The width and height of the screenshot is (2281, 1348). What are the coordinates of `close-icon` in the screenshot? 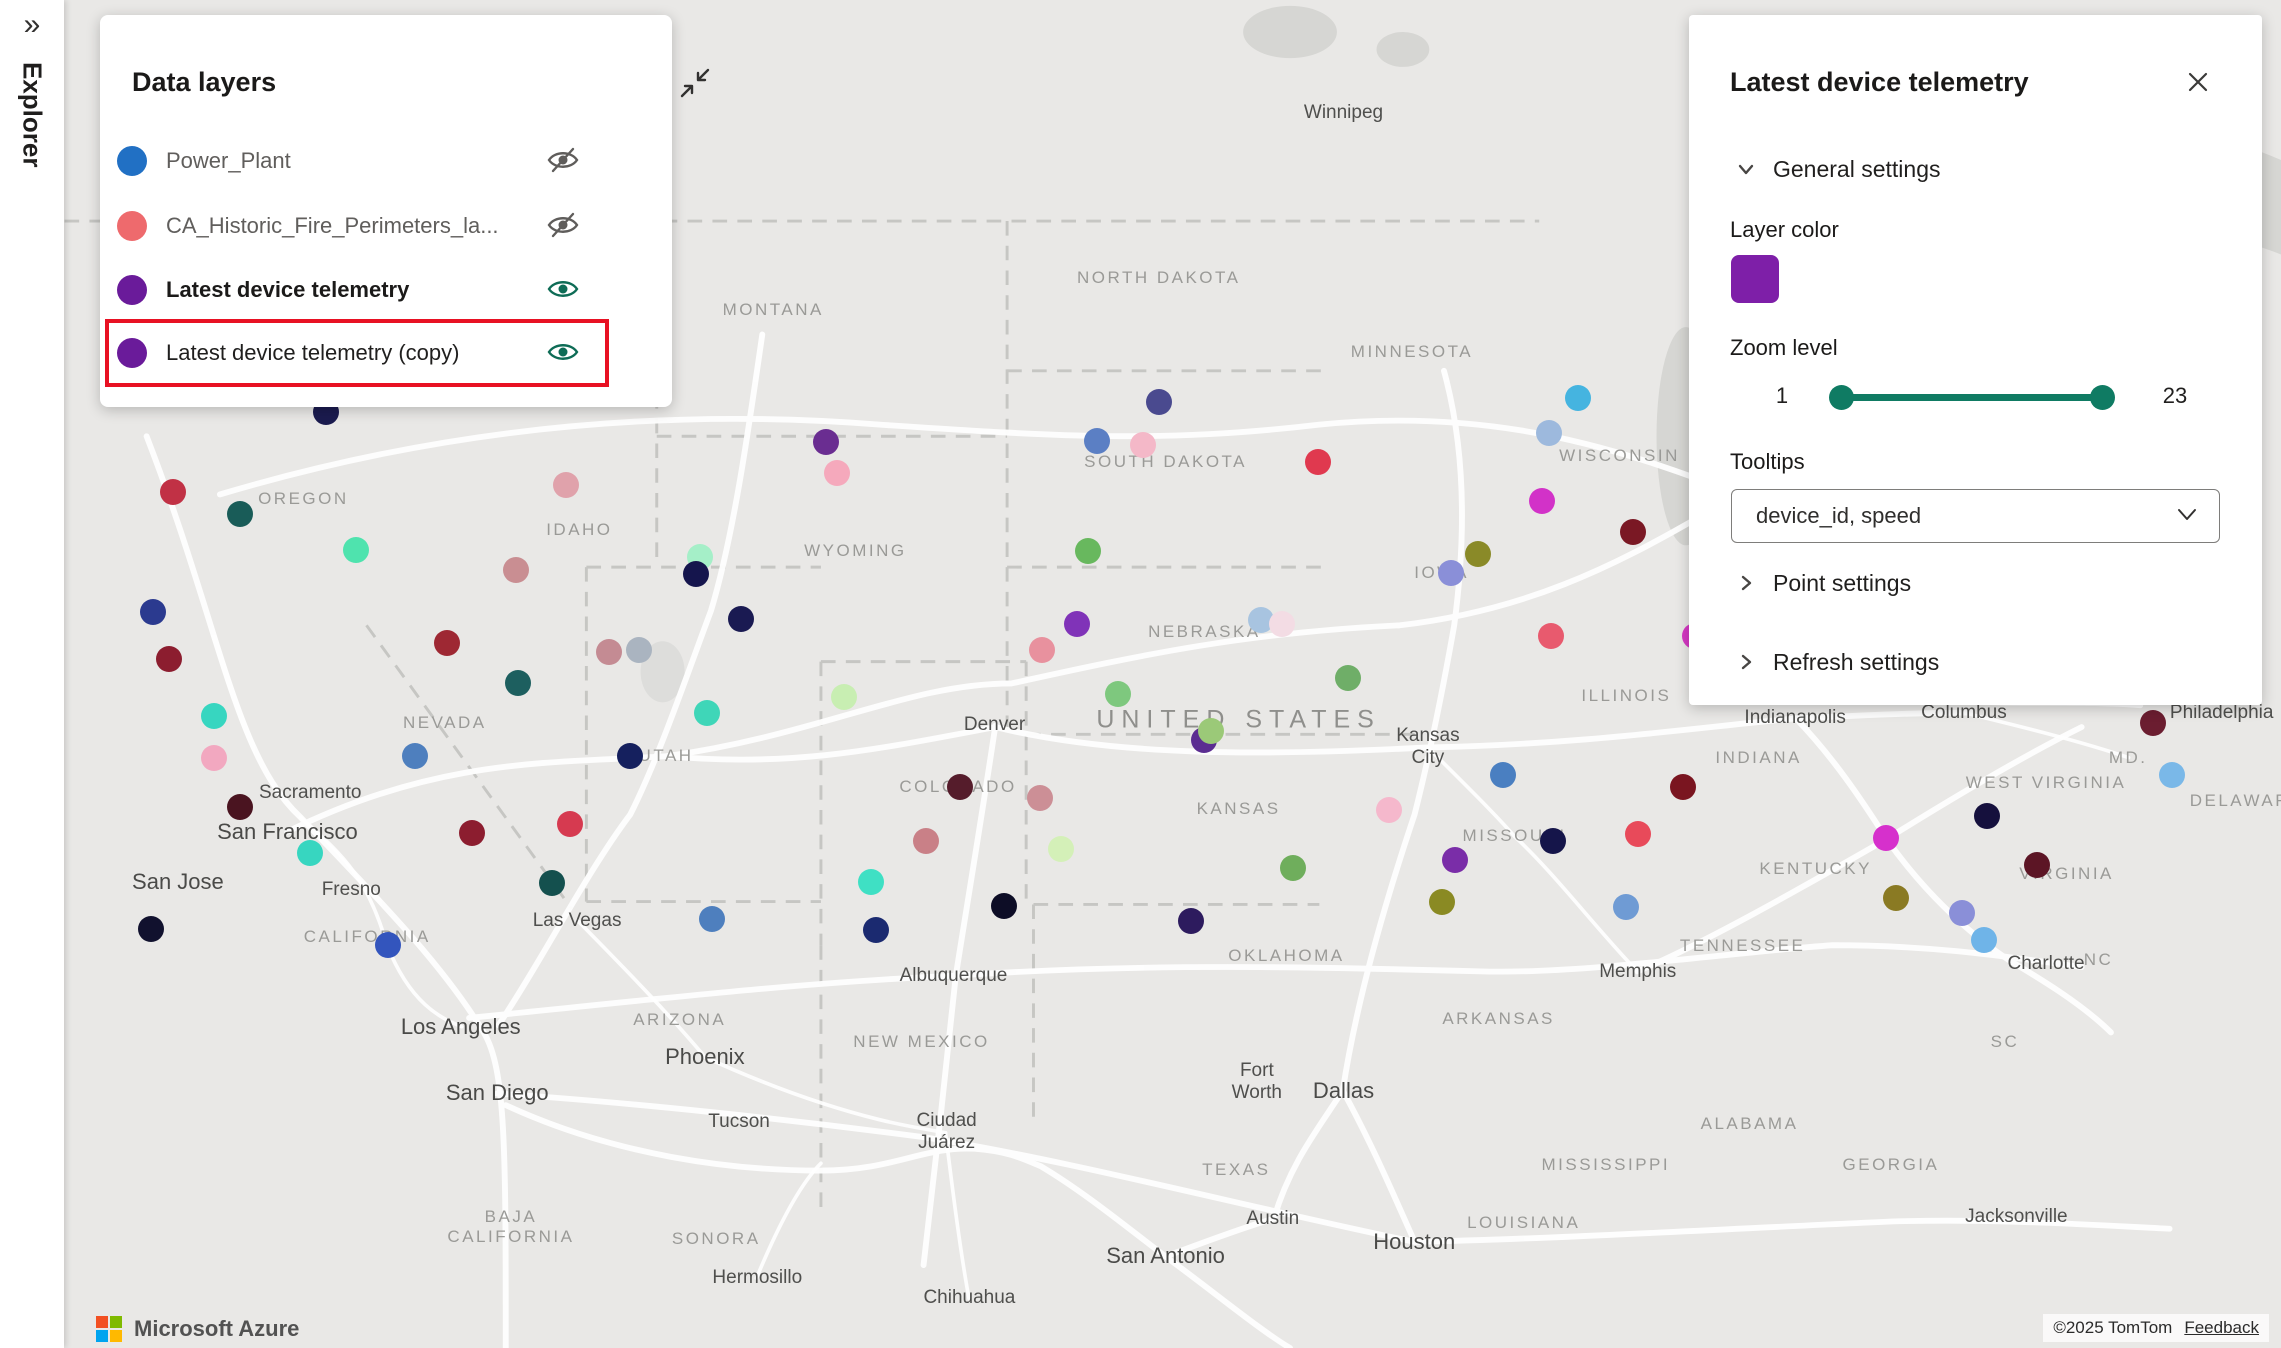 It's located at (2198, 82).